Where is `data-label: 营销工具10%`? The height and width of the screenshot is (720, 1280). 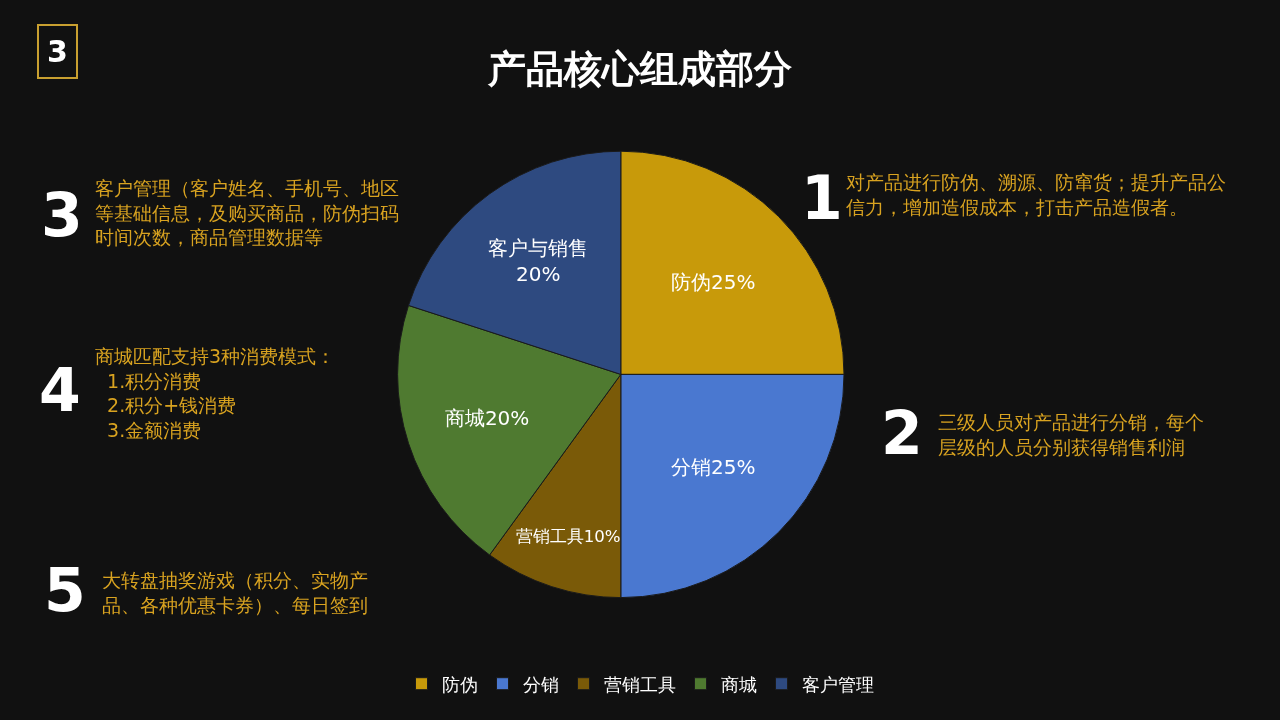
data-label: 营销工具10% is located at coordinates (568, 537).